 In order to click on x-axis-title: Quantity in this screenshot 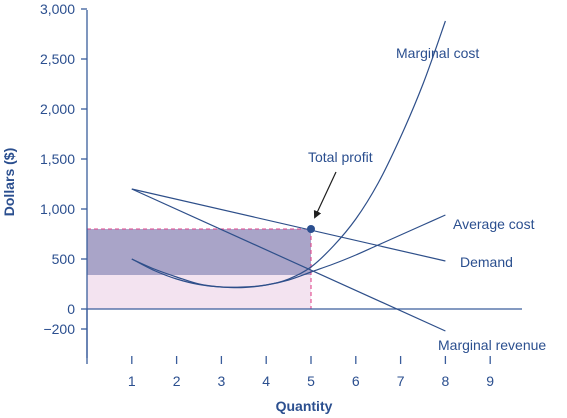, I will do `click(304, 406)`.